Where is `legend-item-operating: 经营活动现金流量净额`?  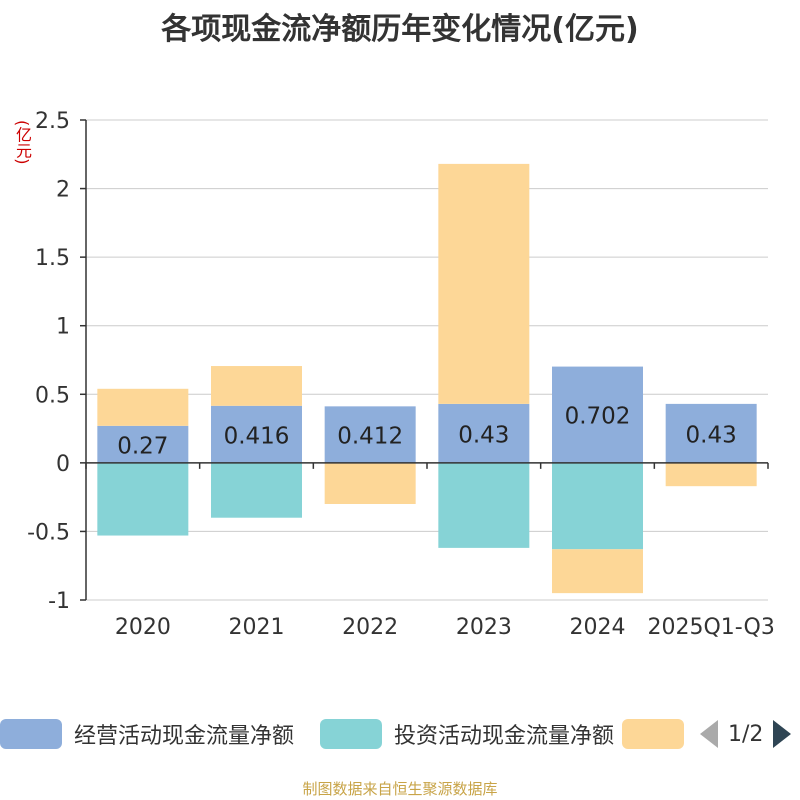 legend-item-operating: 经营活动现金流量净额 is located at coordinates (147, 734).